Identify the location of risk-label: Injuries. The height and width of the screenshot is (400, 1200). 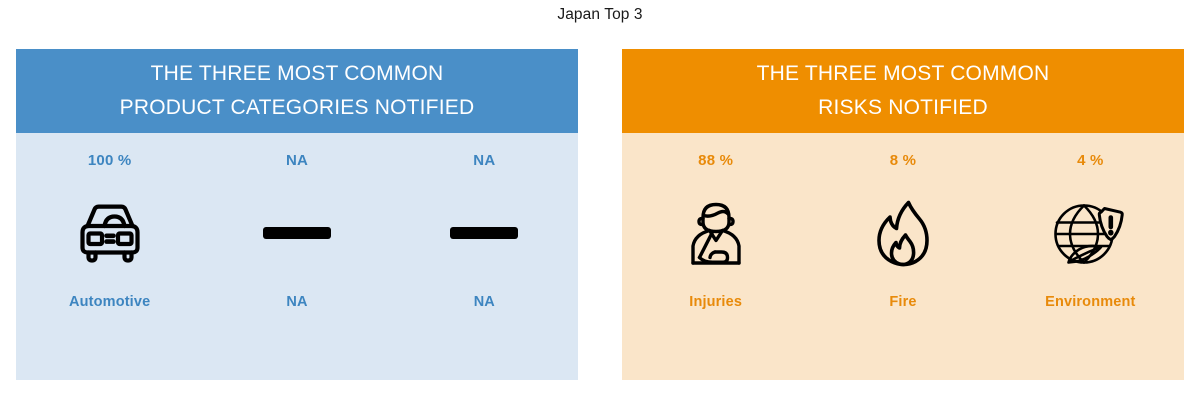
(716, 302).